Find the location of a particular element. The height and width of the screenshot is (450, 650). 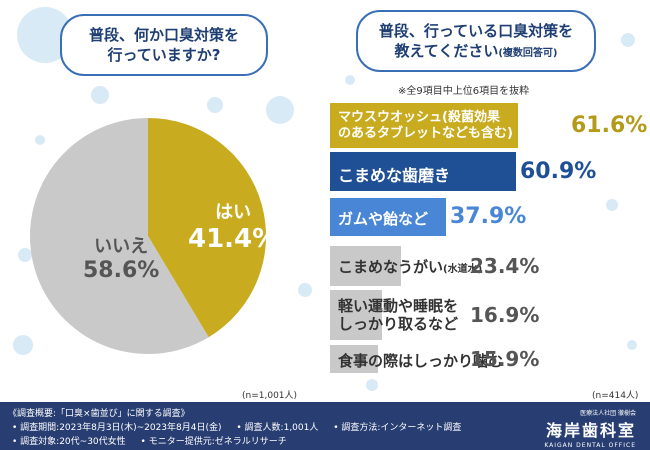

selection-note: ※全9項目中上位6項目を抜粋 is located at coordinates (464, 91).